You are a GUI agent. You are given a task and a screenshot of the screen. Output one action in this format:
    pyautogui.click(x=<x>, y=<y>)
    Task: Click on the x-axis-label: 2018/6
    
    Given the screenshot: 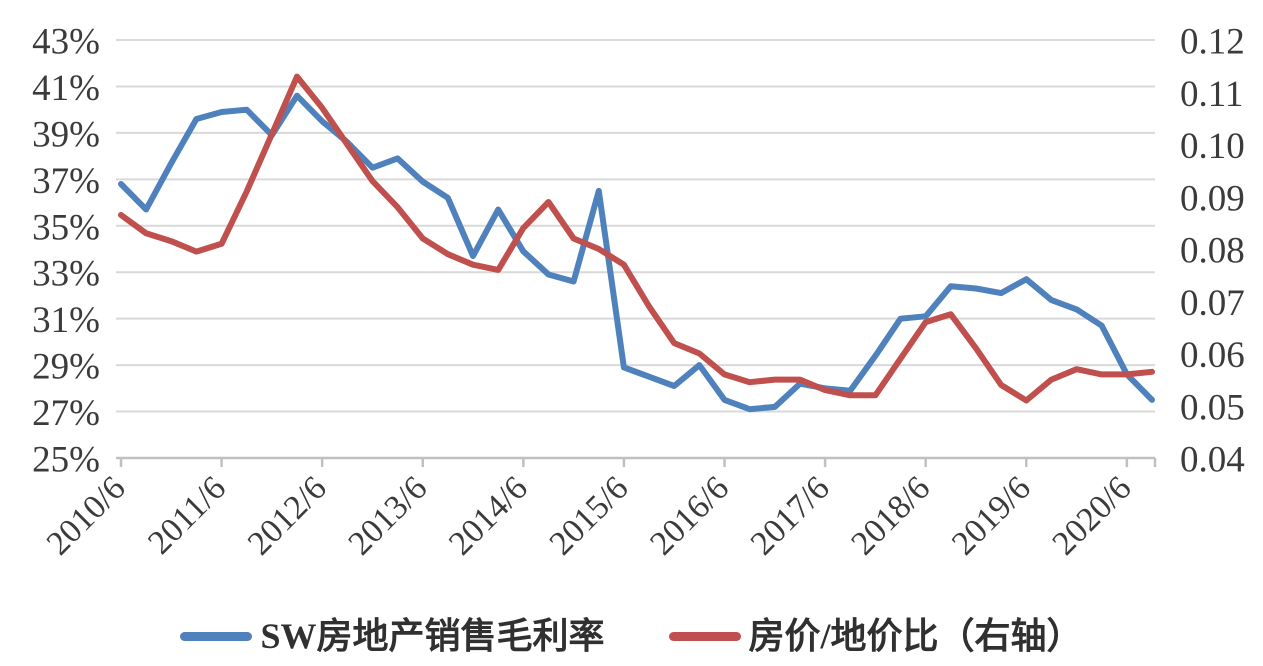 What is the action you would take?
    pyautogui.click(x=890, y=515)
    